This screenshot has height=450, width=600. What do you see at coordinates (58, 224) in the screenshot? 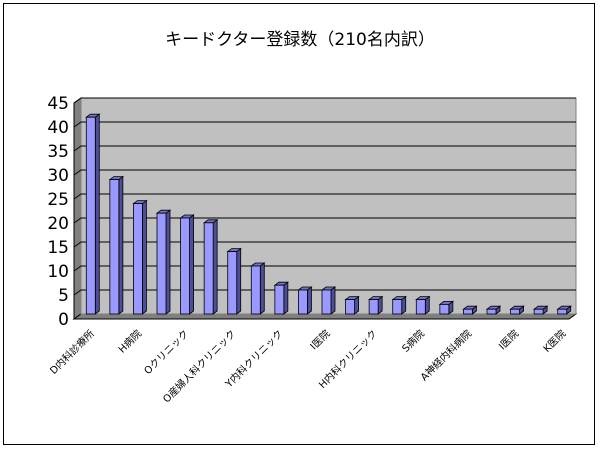
I see `y-tick-label: 20` at bounding box center [58, 224].